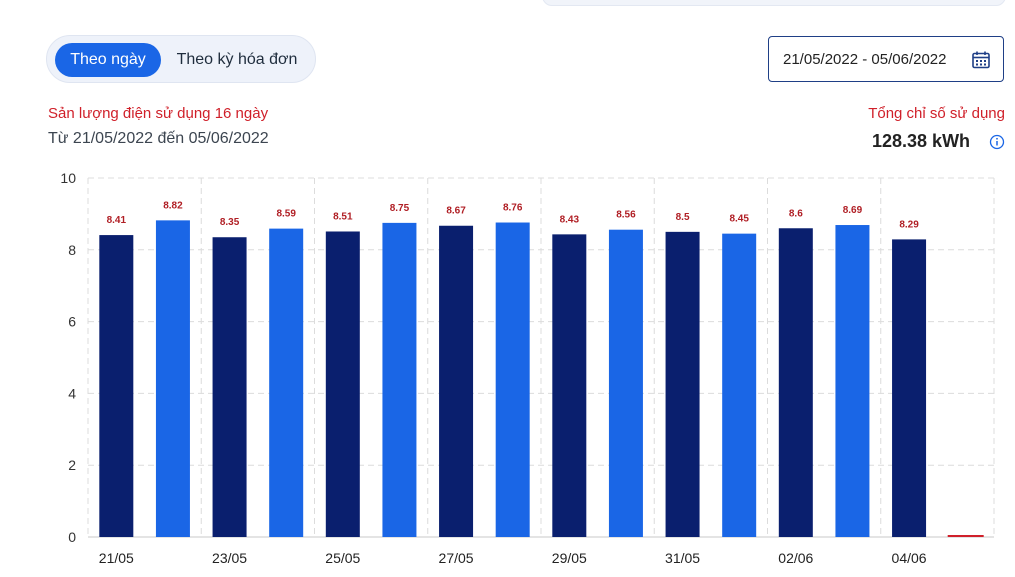 The height and width of the screenshot is (577, 1015). I want to click on date-range-picker: 21/05/2022 - 05/06/2022, so click(886, 59).